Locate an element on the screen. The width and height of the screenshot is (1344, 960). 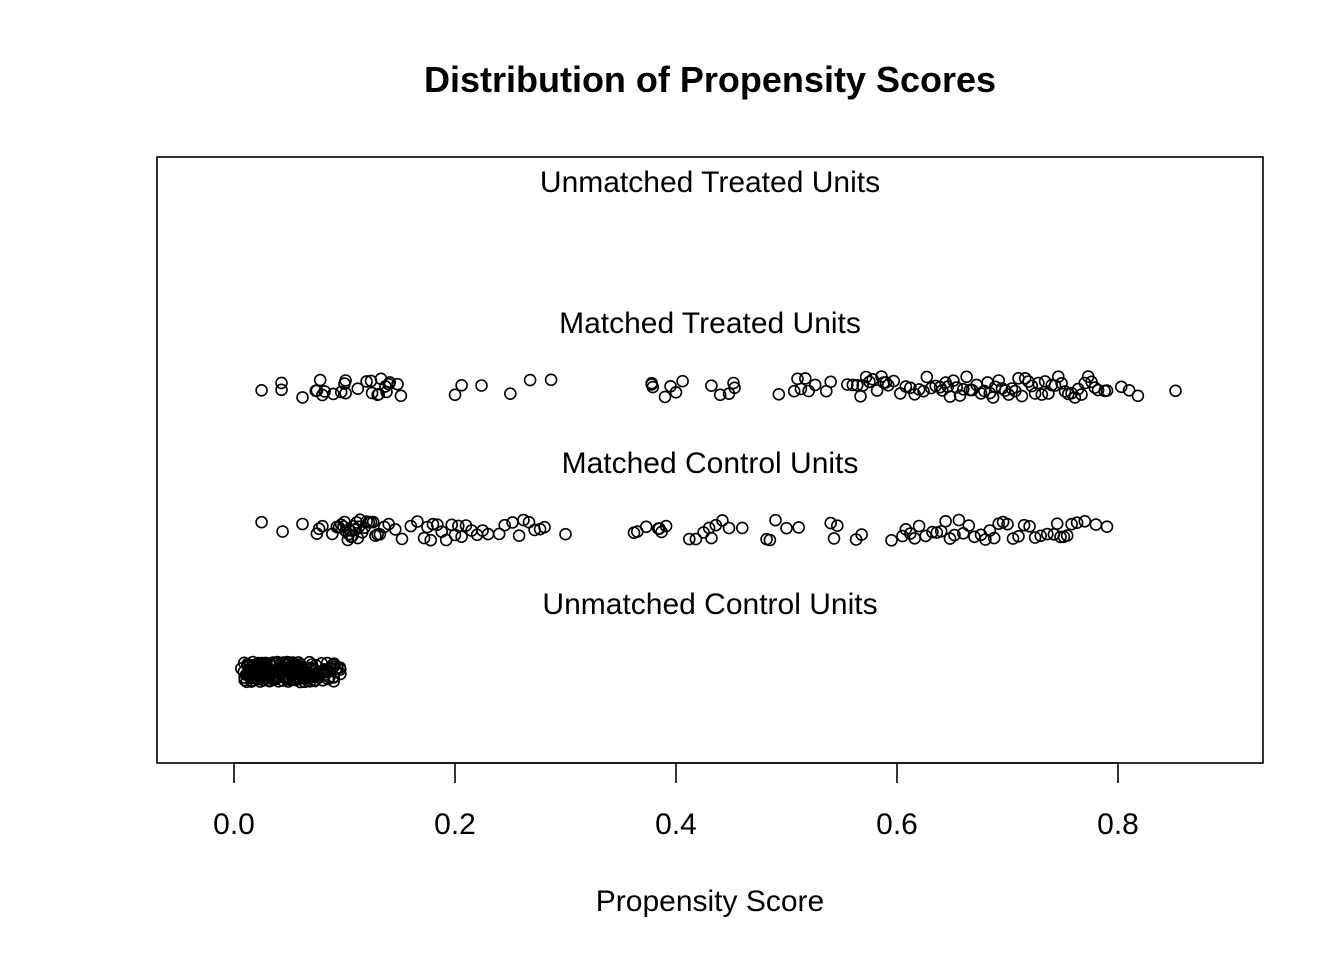
group-label: Unmatched Control Units is located at coordinates (709, 604).